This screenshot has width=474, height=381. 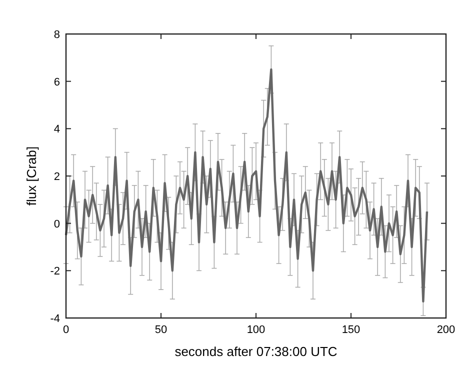 I want to click on y-tick-label: -2, so click(x=55, y=272).